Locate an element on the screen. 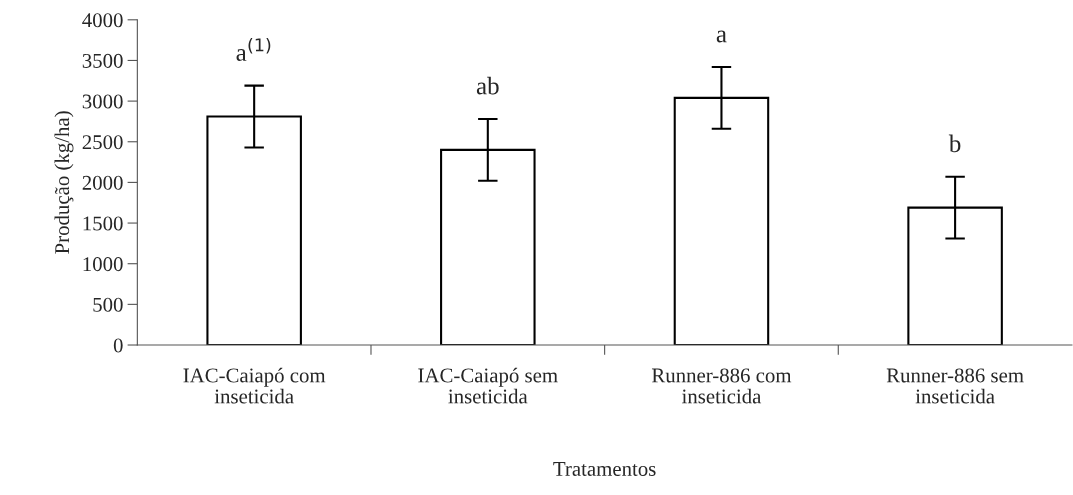  annotation: ab is located at coordinates (487, 85).